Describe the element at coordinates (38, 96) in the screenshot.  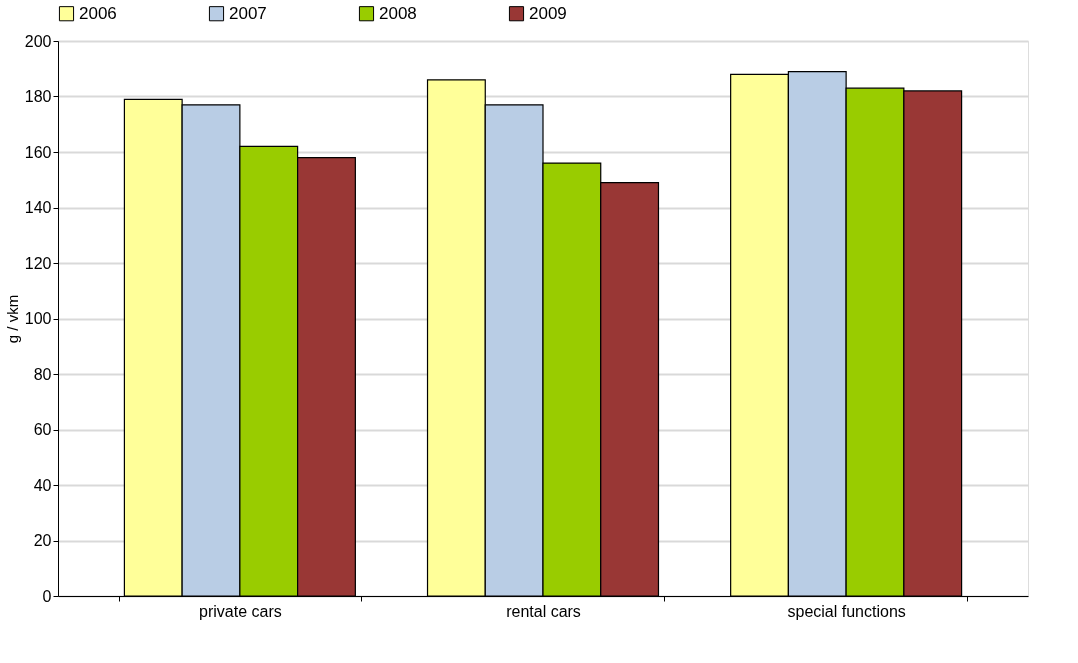
I see `y-tick-label: 180` at that location.